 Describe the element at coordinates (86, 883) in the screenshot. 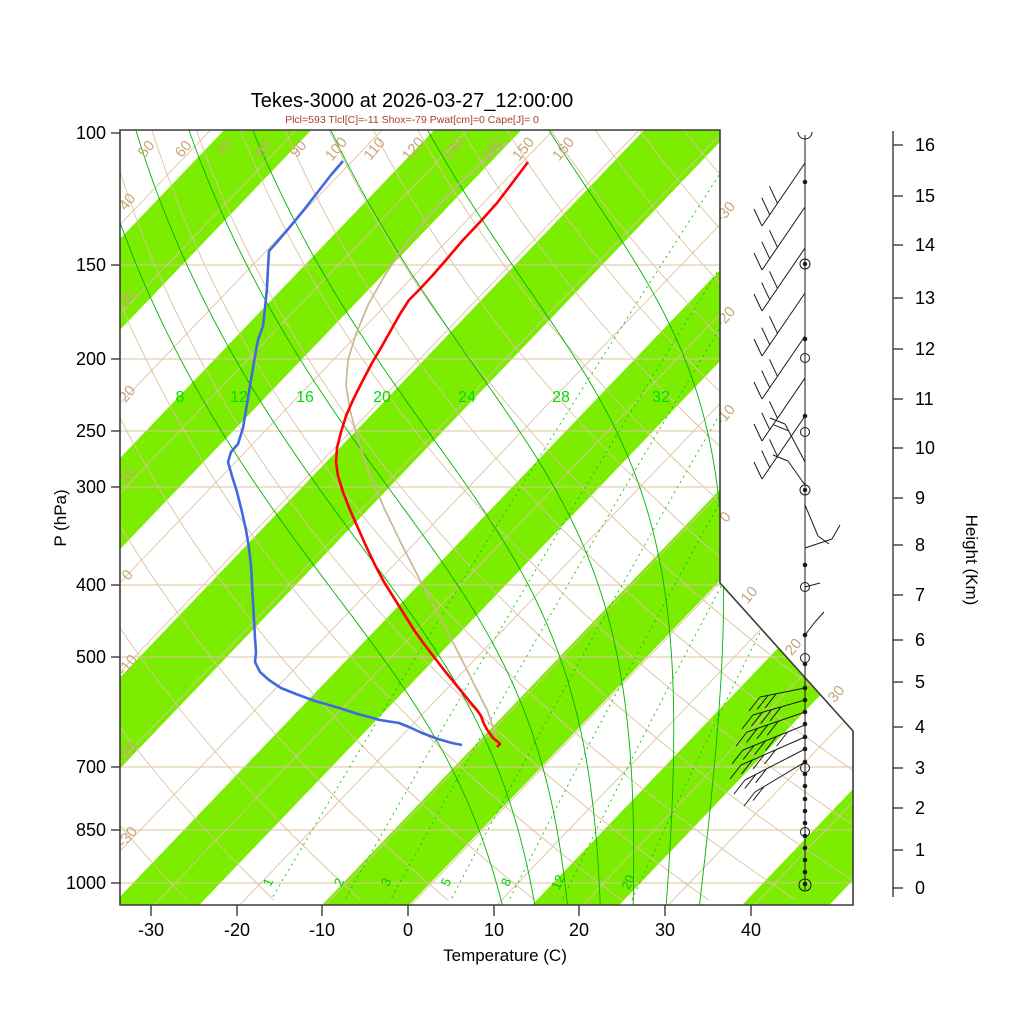

I see `svg-text: 1000` at that location.